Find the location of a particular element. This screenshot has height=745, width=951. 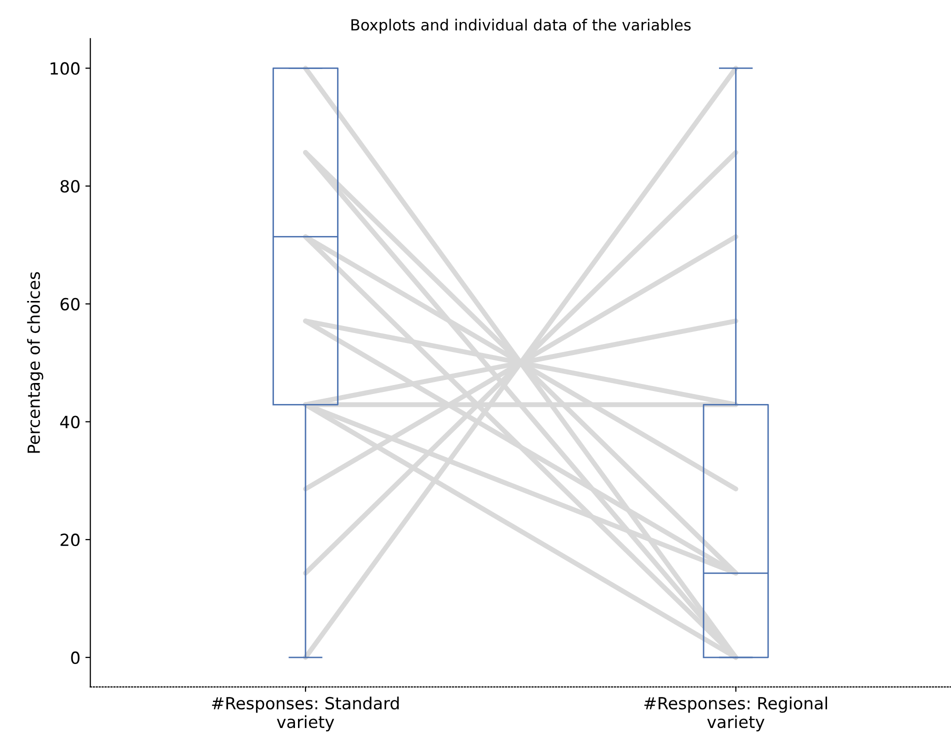

y-tick-label: 80 is located at coordinates (70, 186).